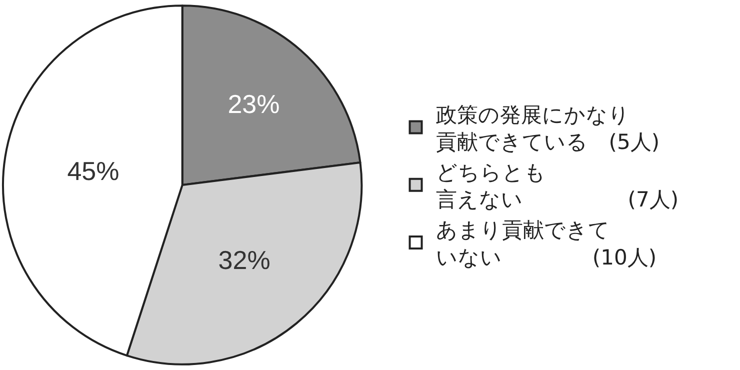 This screenshot has width=740, height=370. I want to click on data-label: 32%, so click(244, 259).